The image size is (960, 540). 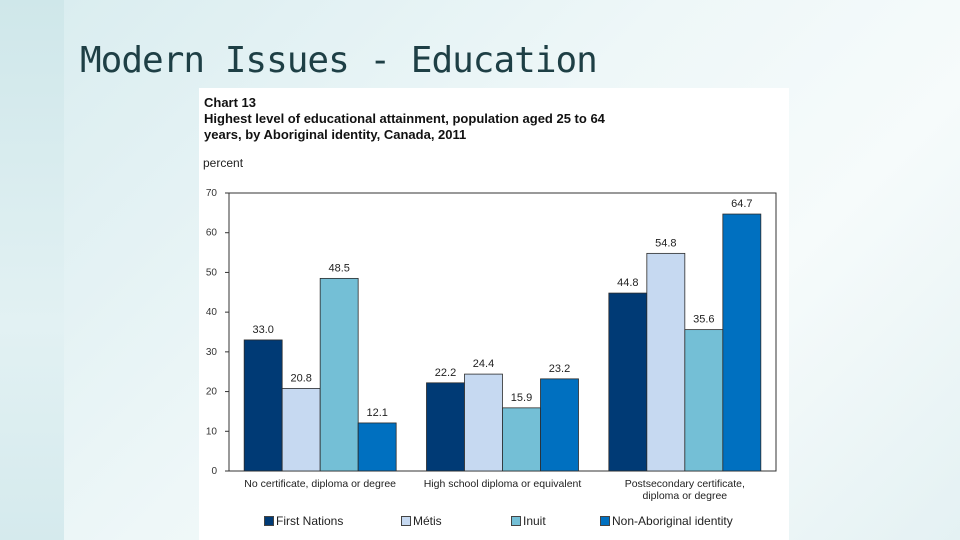 What do you see at coordinates (212, 272) in the screenshot?
I see `y-tick-label: 50` at bounding box center [212, 272].